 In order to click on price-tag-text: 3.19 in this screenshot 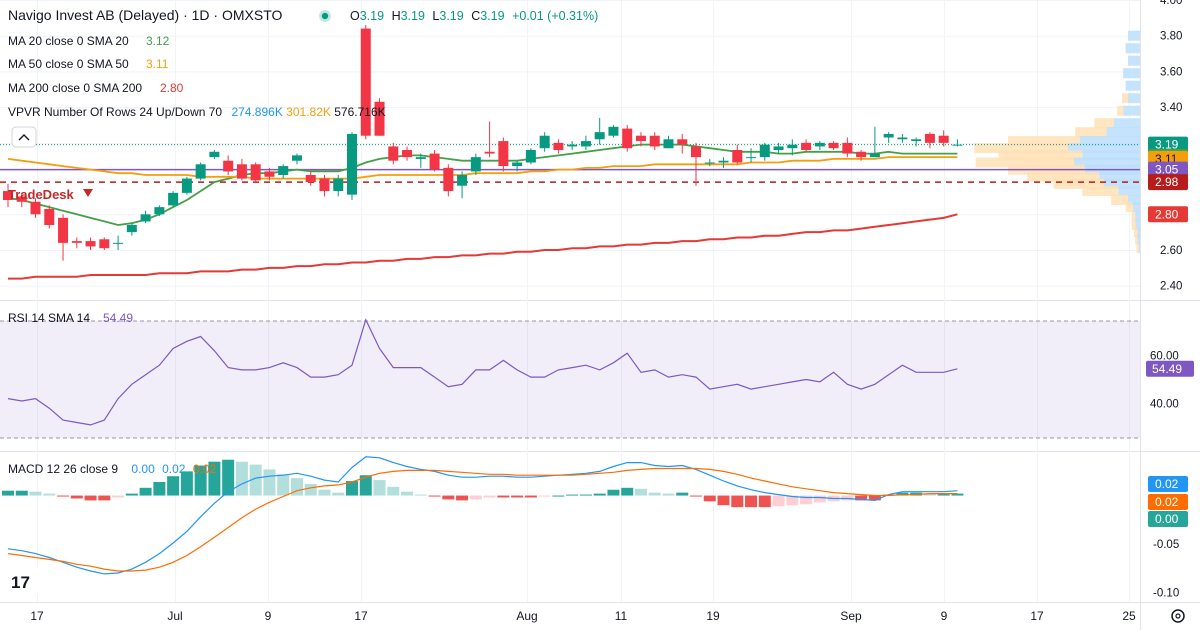, I will do `click(1167, 145)`.